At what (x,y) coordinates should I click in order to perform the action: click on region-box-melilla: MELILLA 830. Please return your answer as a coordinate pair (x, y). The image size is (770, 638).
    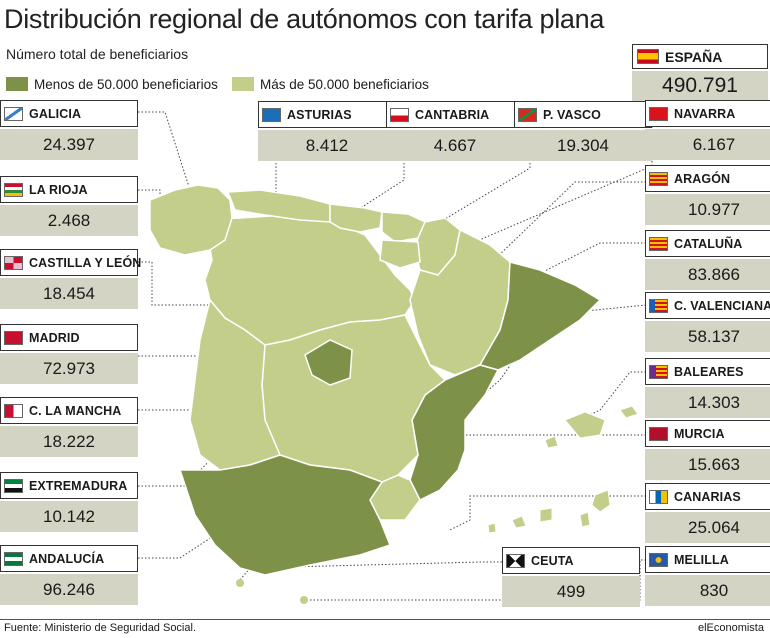
    Looking at the image, I should click on (707, 576).